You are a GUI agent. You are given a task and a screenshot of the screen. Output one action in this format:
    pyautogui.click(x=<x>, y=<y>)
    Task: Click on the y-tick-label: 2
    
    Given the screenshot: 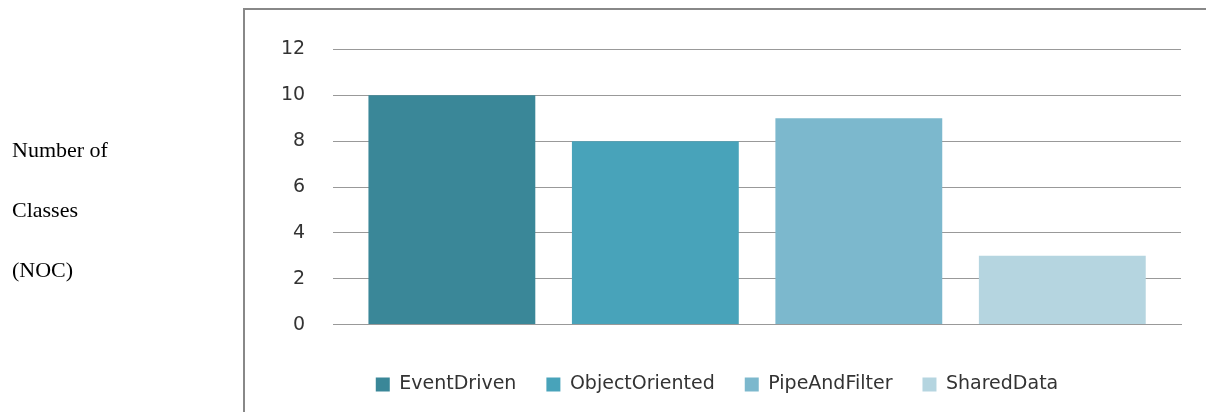 What is the action you would take?
    pyautogui.click(x=299, y=276)
    